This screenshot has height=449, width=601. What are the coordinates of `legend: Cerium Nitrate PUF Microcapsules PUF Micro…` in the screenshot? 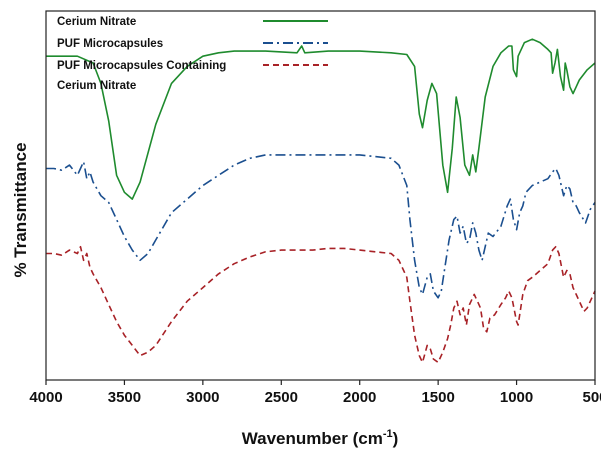 It's located at (192, 54).